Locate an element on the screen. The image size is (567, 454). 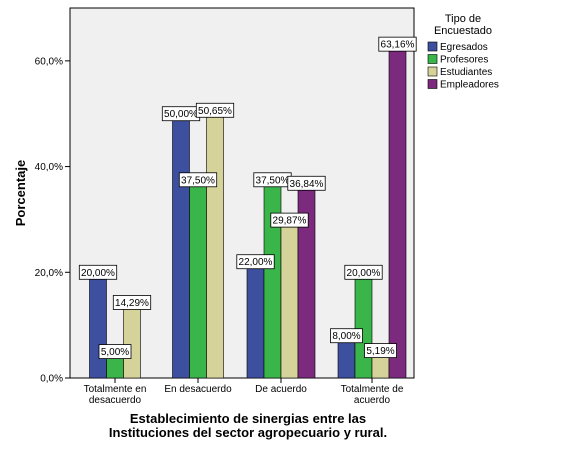
legend-title: Tipo de Encuestado is located at coordinates (463, 25).